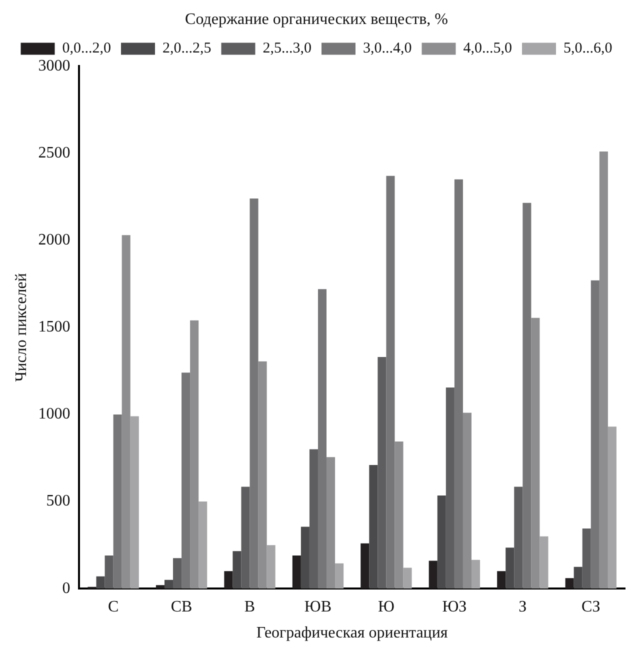  Describe the element at coordinates (58, 501) in the screenshot. I see `y-tick-label: 500` at that location.